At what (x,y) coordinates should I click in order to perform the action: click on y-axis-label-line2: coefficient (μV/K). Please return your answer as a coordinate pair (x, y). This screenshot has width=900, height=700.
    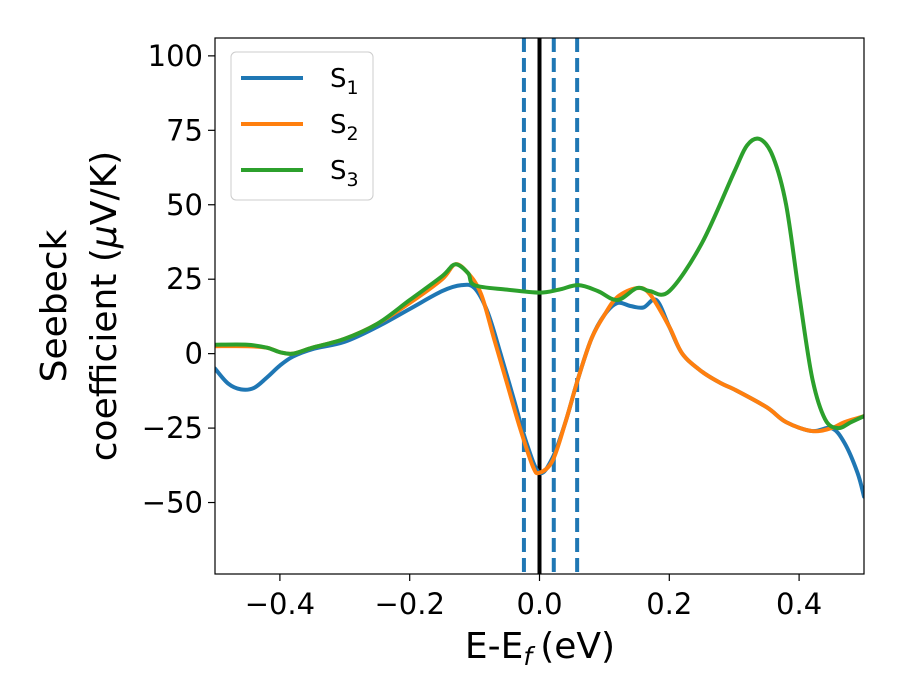
    Looking at the image, I should click on (104, 306).